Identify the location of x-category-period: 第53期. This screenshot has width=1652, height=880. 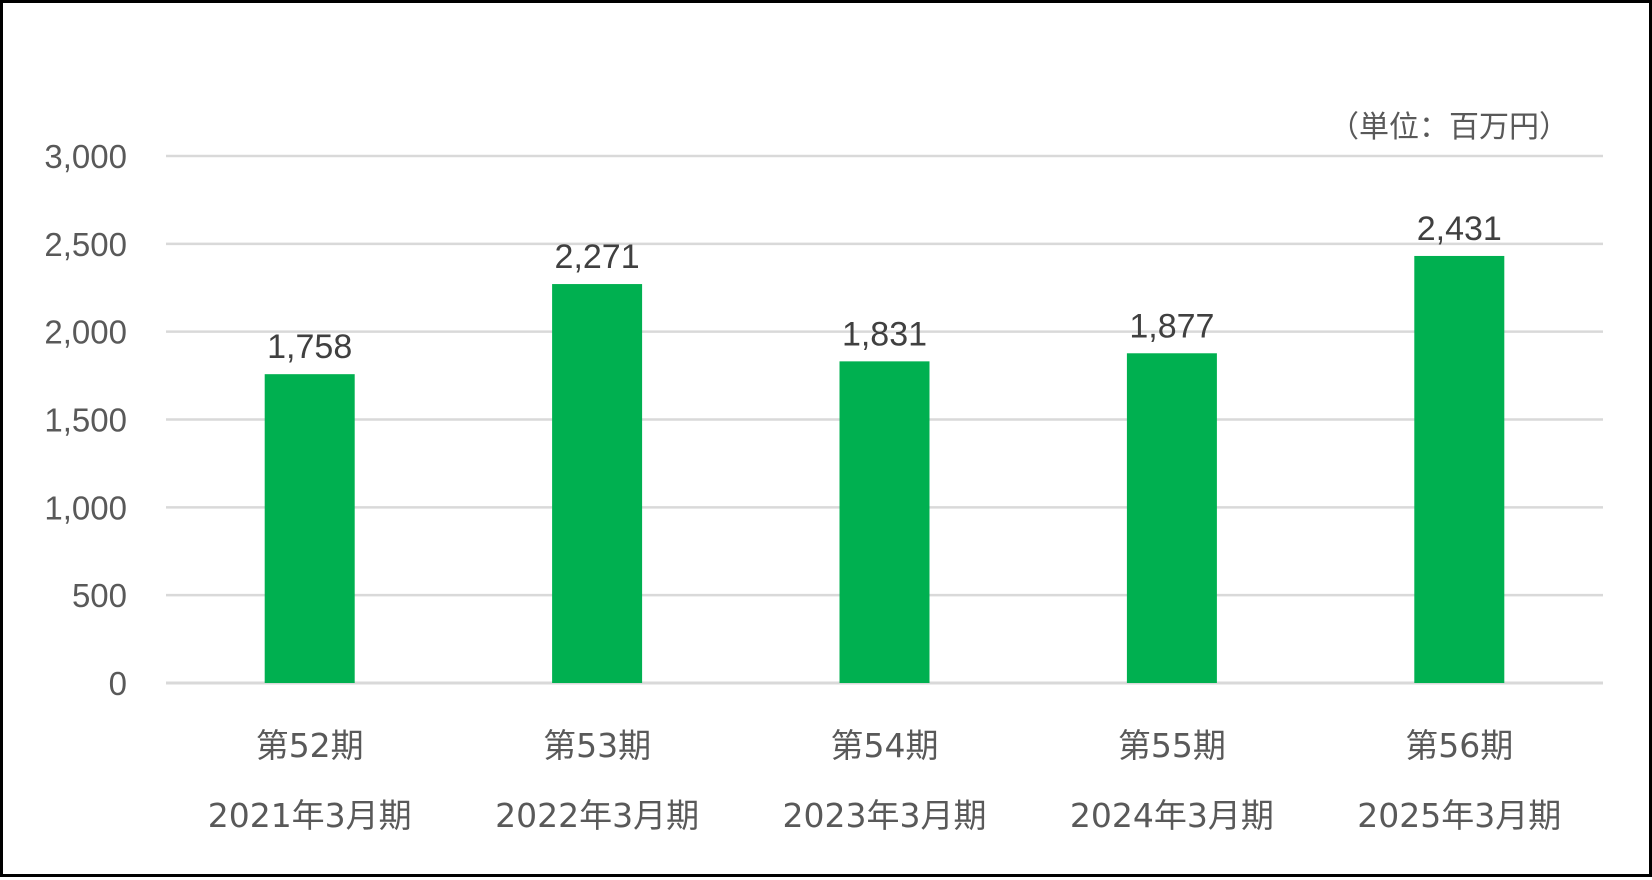
(597, 745).